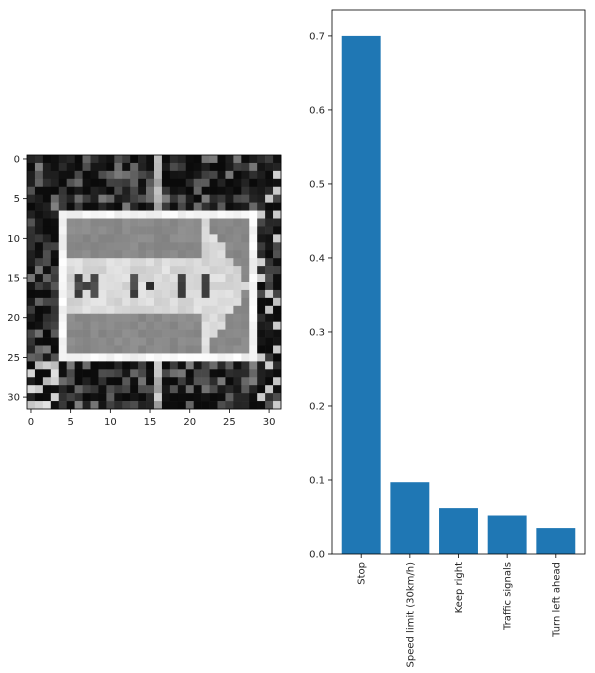  I want to click on image-y-tick-label: 5, so click(17, 199).